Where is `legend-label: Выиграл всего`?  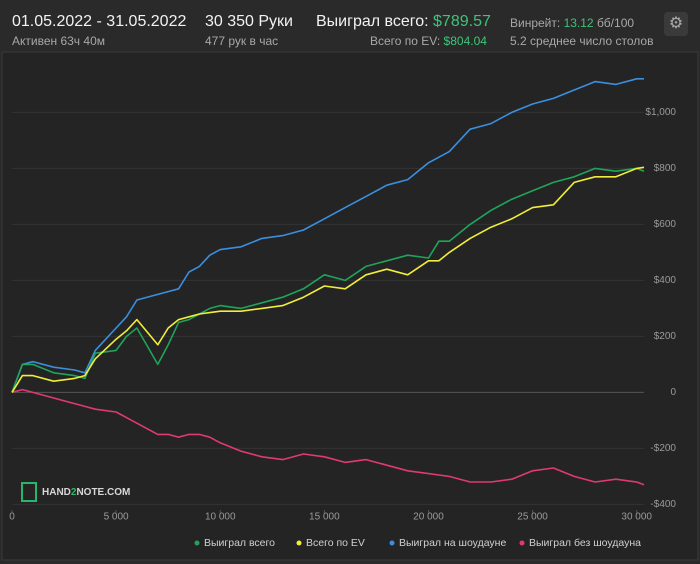
legend-label: Выиграл всего is located at coordinates (239, 543).